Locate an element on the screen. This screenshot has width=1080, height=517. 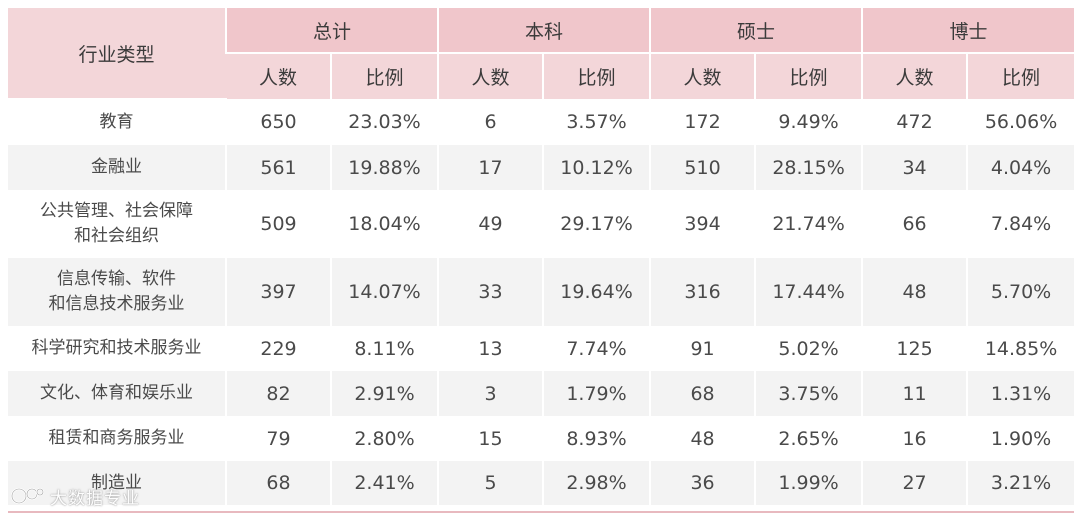
ratio-cell: 1.90% is located at coordinates (1020, 438).